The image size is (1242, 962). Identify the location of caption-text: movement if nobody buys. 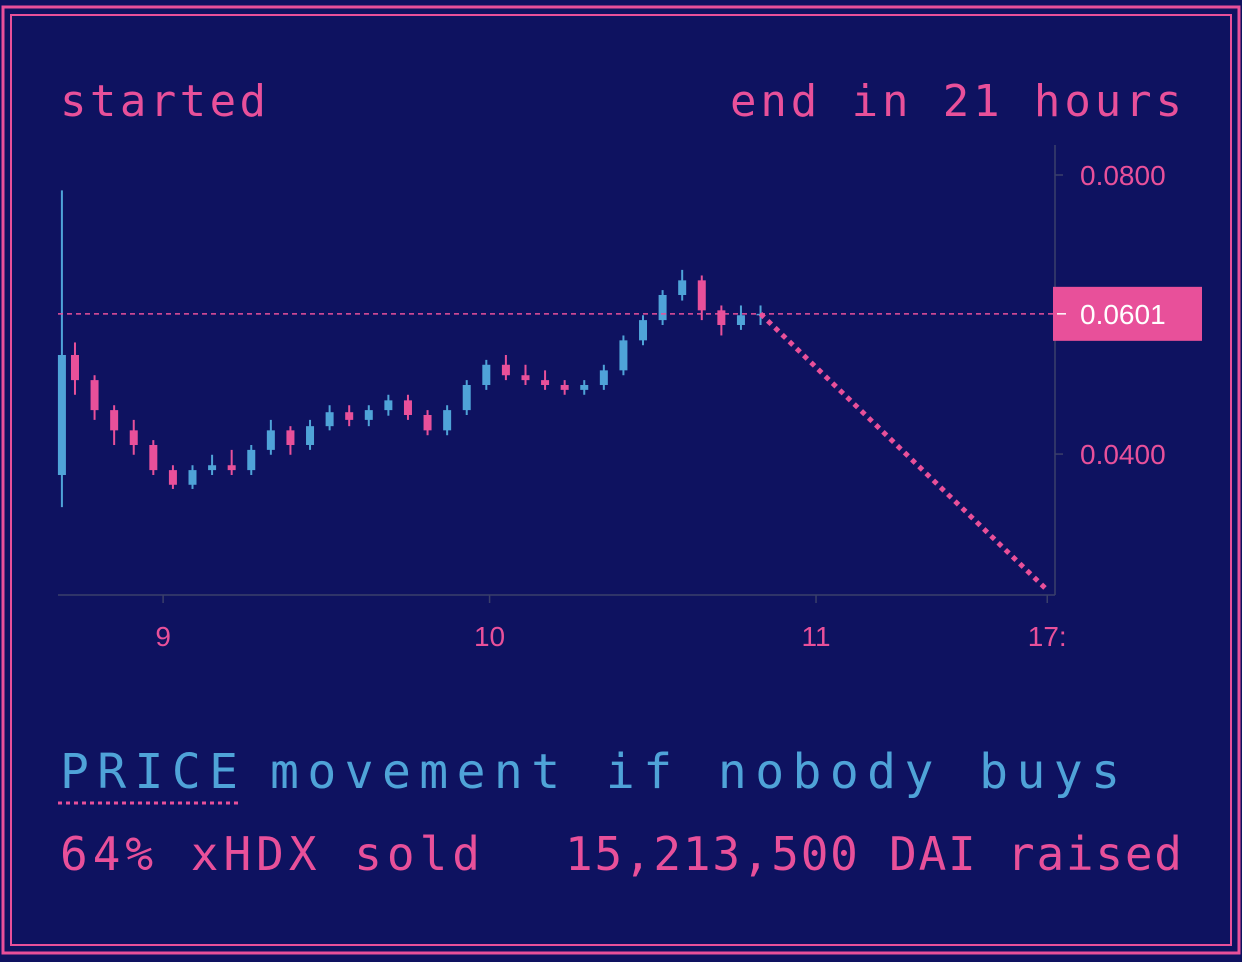
(695, 772).